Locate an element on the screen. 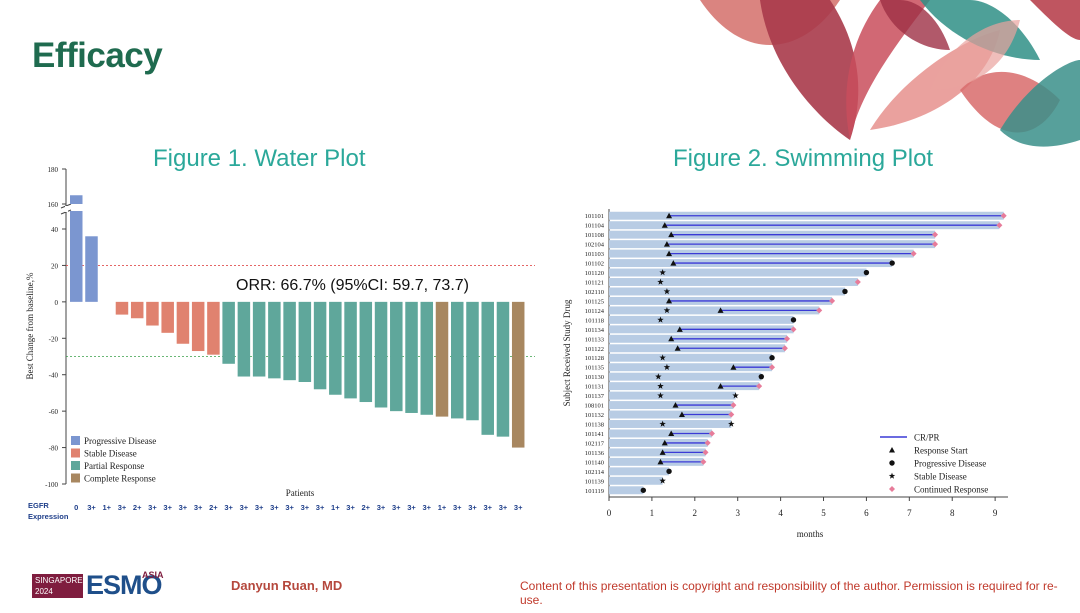 Image resolution: width=1080 pixels, height=613 pixels. x-tick-label: 5 is located at coordinates (823, 513).